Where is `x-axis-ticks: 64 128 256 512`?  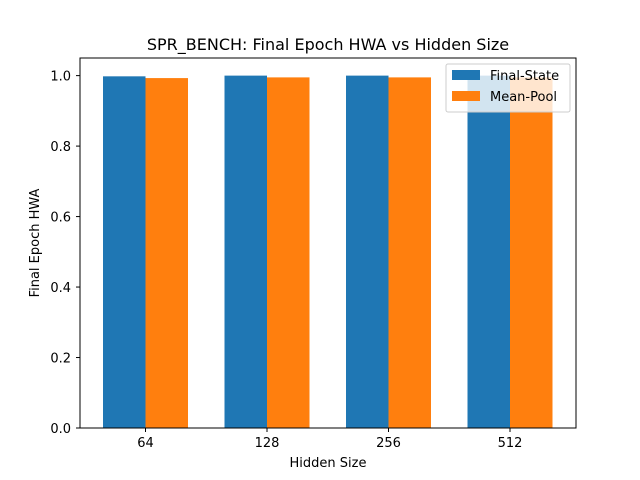
x-axis-ticks: 64 128 256 512 is located at coordinates (329, 439).